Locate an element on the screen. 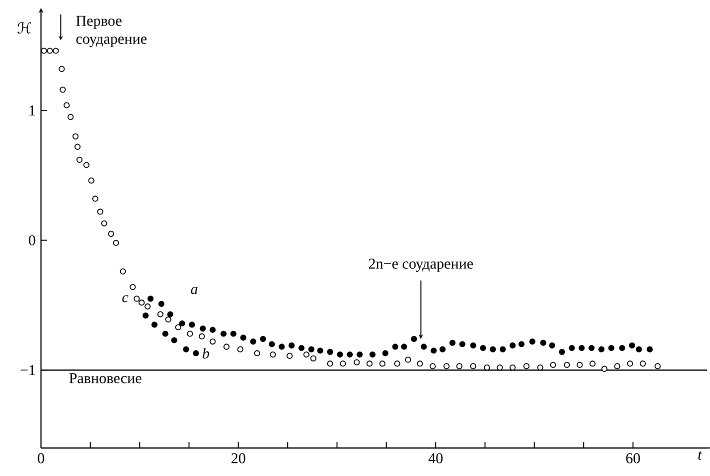 This screenshot has width=710, height=476. series-label: c is located at coordinates (125, 298).